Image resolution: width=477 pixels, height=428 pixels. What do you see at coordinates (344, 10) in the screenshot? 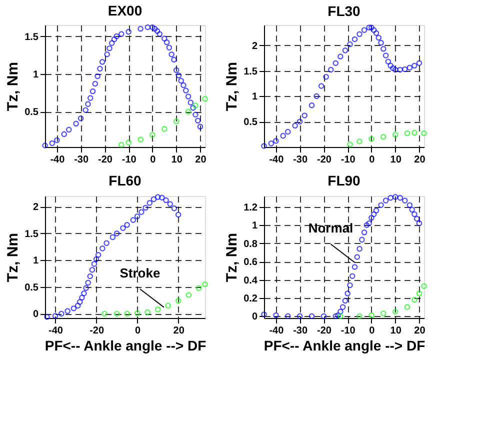
I see `chart-title: FL30` at bounding box center [344, 10].